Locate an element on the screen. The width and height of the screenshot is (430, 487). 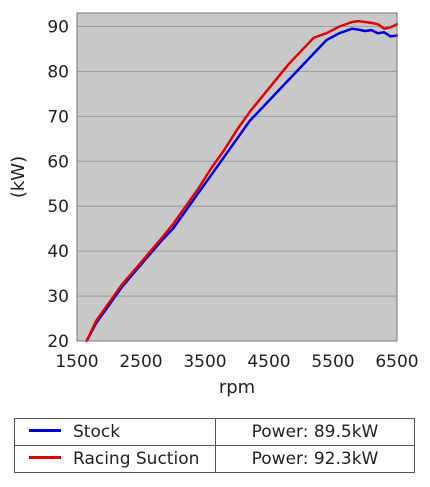
legend-value-stock: Power: 89.5kW is located at coordinates (315, 432).